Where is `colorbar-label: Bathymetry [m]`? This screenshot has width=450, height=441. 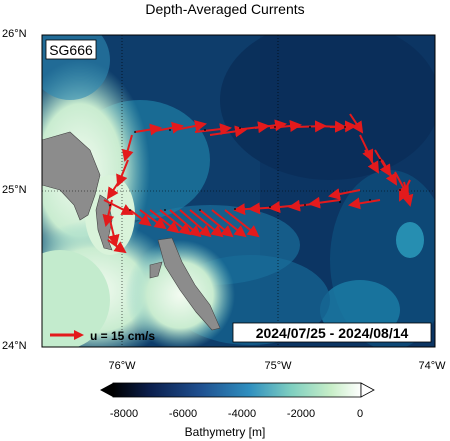 colorbar-label: Bathymetry [m] is located at coordinates (225, 432).